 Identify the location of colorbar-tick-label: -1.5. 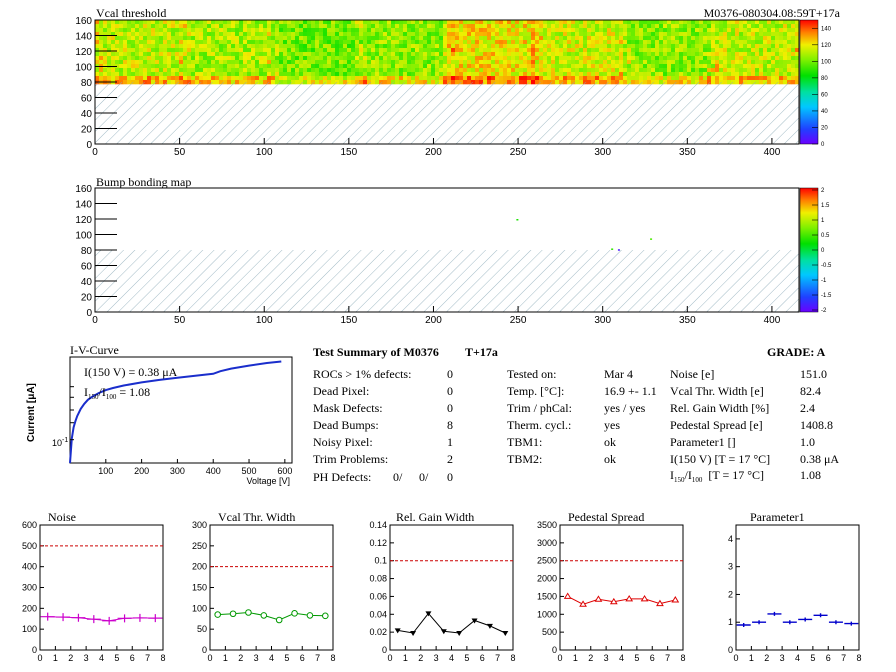
(826, 296).